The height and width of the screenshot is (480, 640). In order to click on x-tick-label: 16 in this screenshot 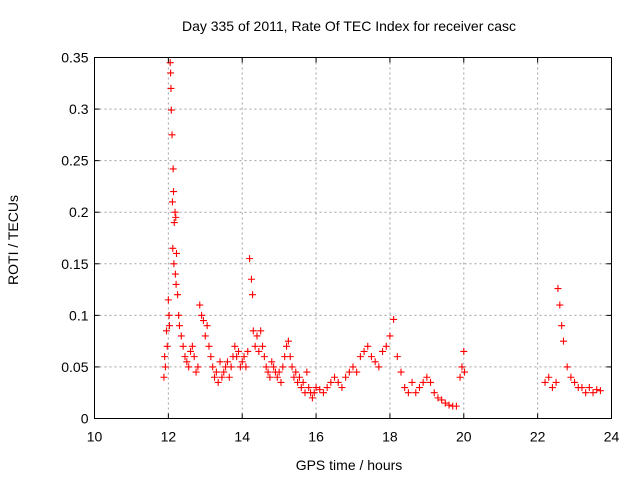, I will do `click(316, 437)`.